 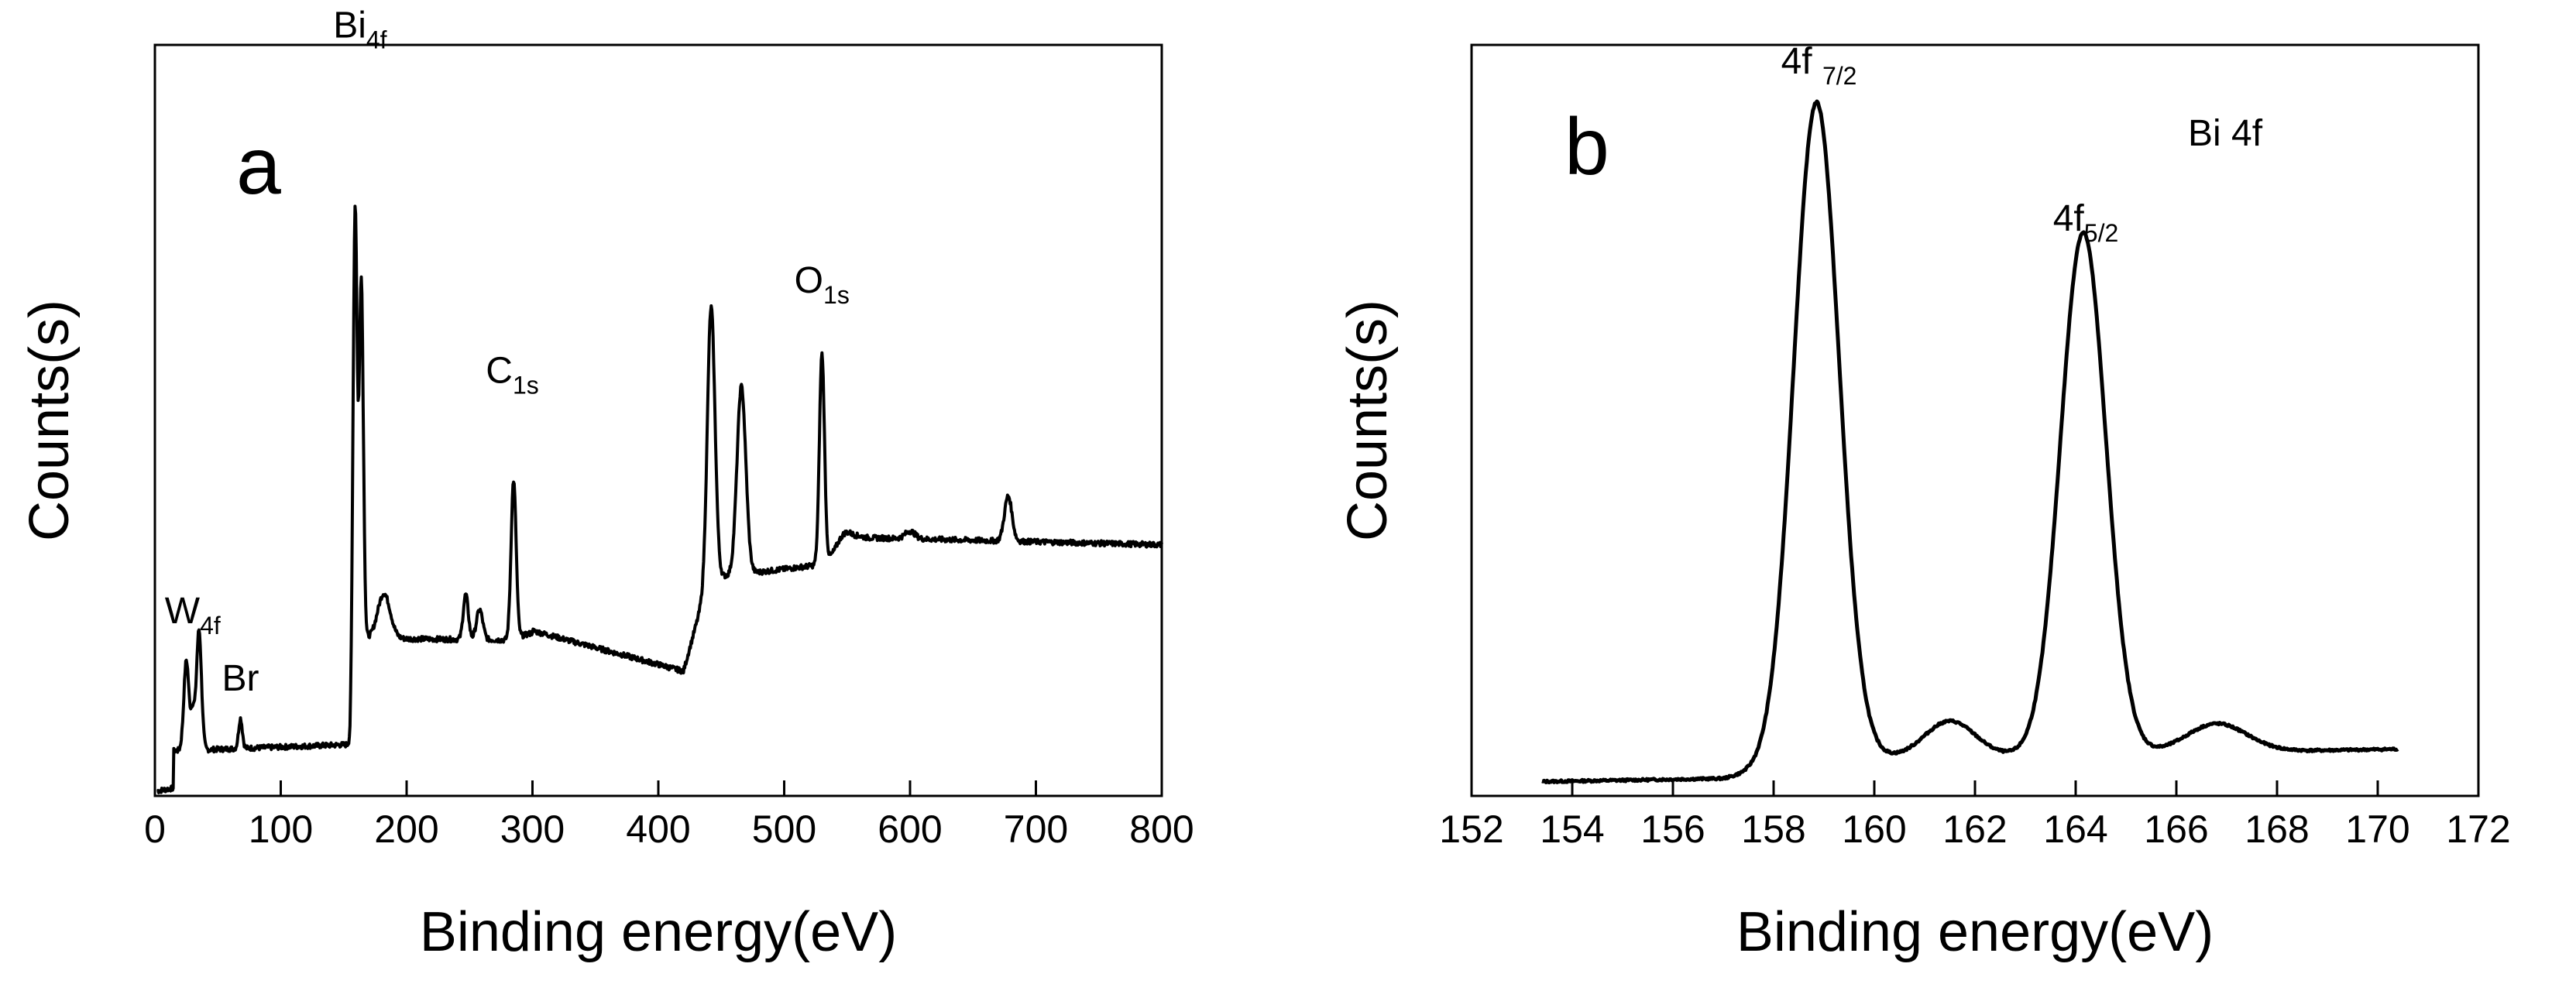 I want to click on b-peak-annotation: 4f 7/2, so click(x=1819, y=65).